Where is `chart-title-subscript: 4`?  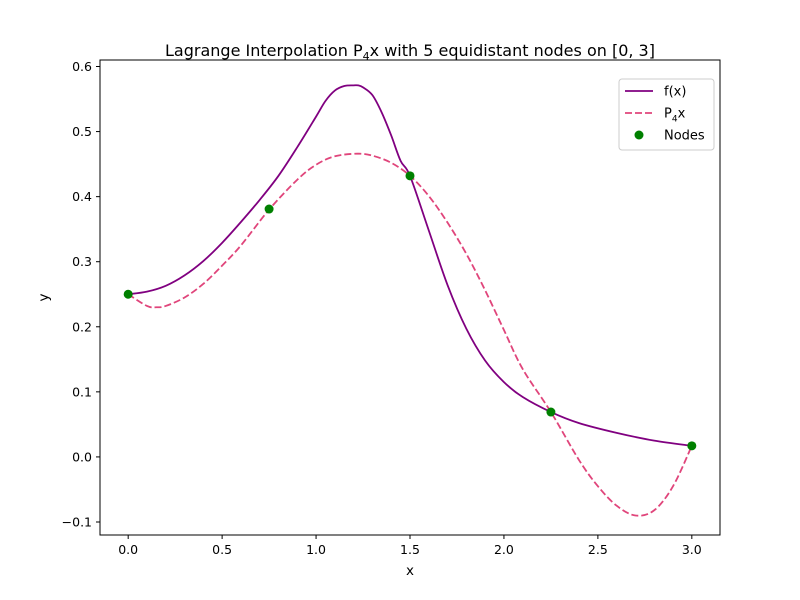 chart-title-subscript: 4 is located at coordinates (366, 56).